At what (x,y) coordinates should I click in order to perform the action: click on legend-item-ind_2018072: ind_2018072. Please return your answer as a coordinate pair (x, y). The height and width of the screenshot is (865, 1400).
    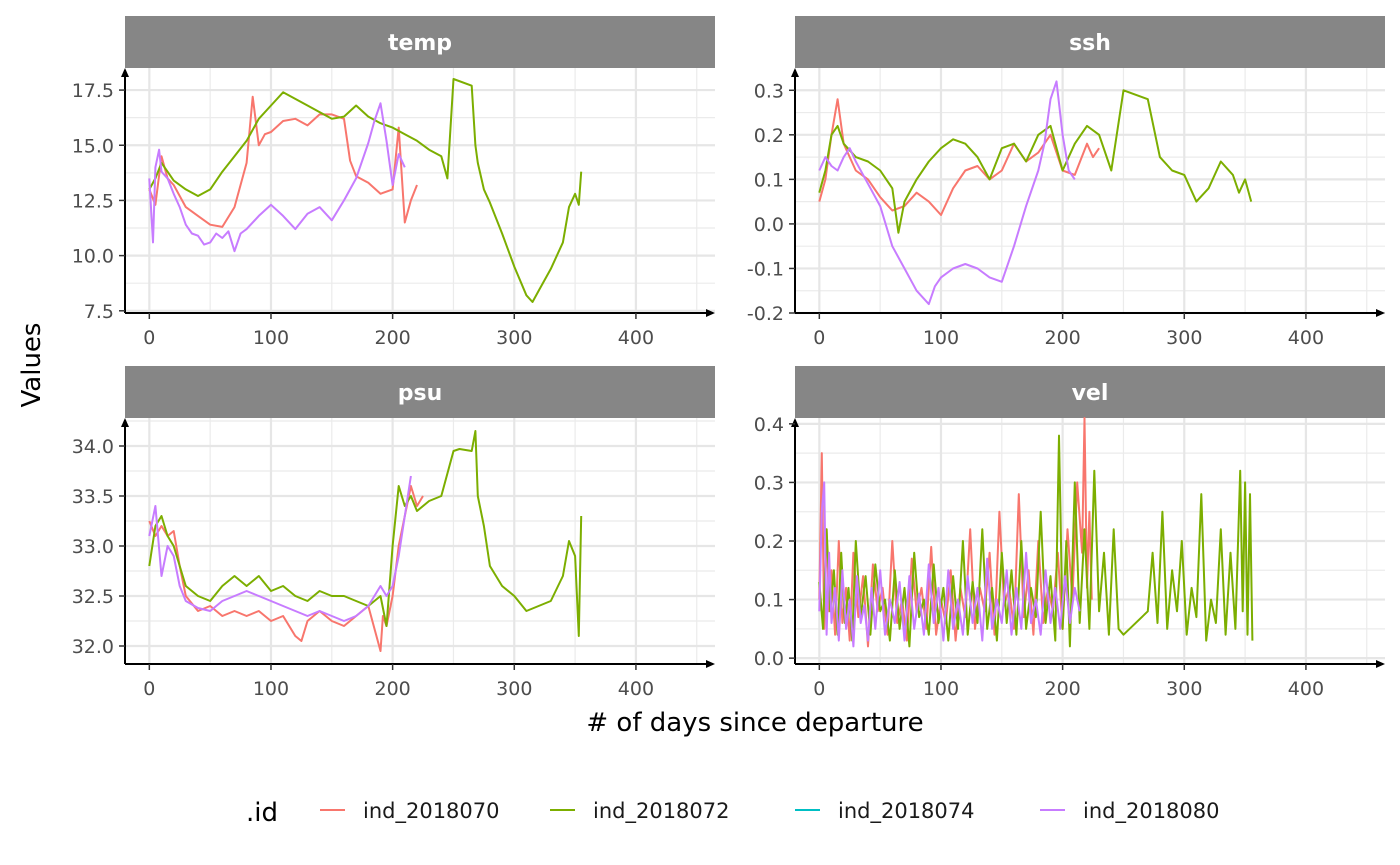
    Looking at the image, I should click on (640, 811).